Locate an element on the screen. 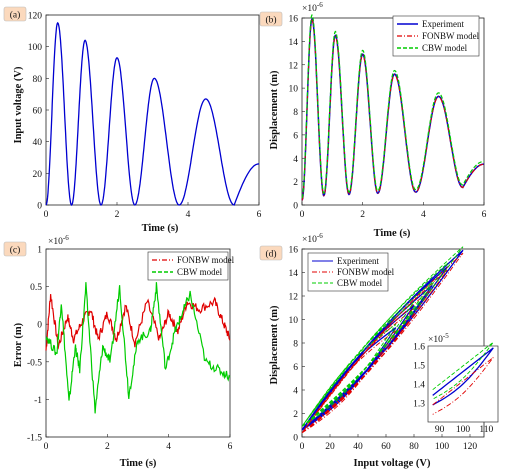 The image size is (505, 470). panel-a-xtick-label-0: 0 is located at coordinates (46, 215).